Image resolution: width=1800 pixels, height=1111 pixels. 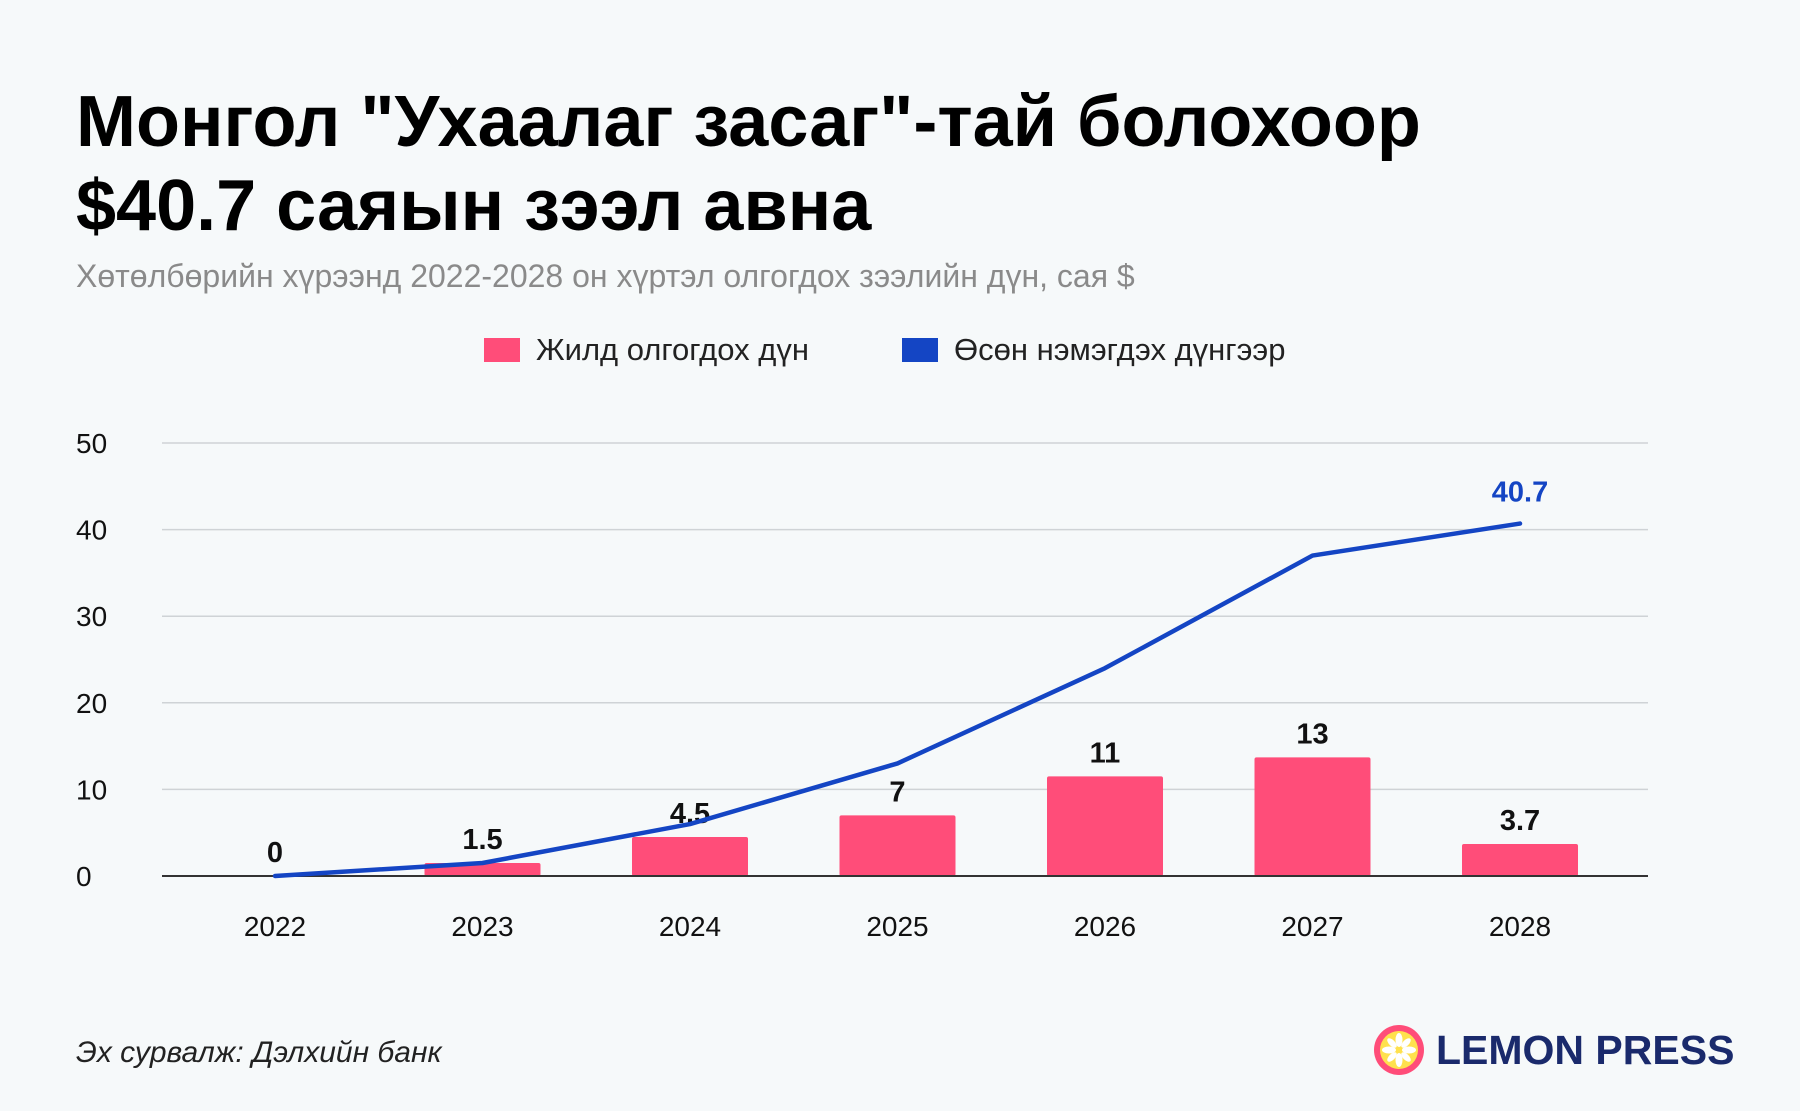 What do you see at coordinates (474, 206) in the screenshot?
I see `chart-title-line-2: $40.7 саяын зээл авна` at bounding box center [474, 206].